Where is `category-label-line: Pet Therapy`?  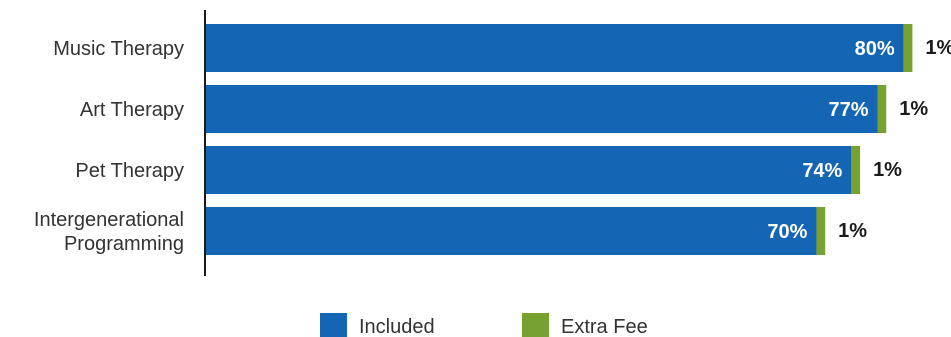 category-label-line: Pet Therapy is located at coordinates (129, 171).